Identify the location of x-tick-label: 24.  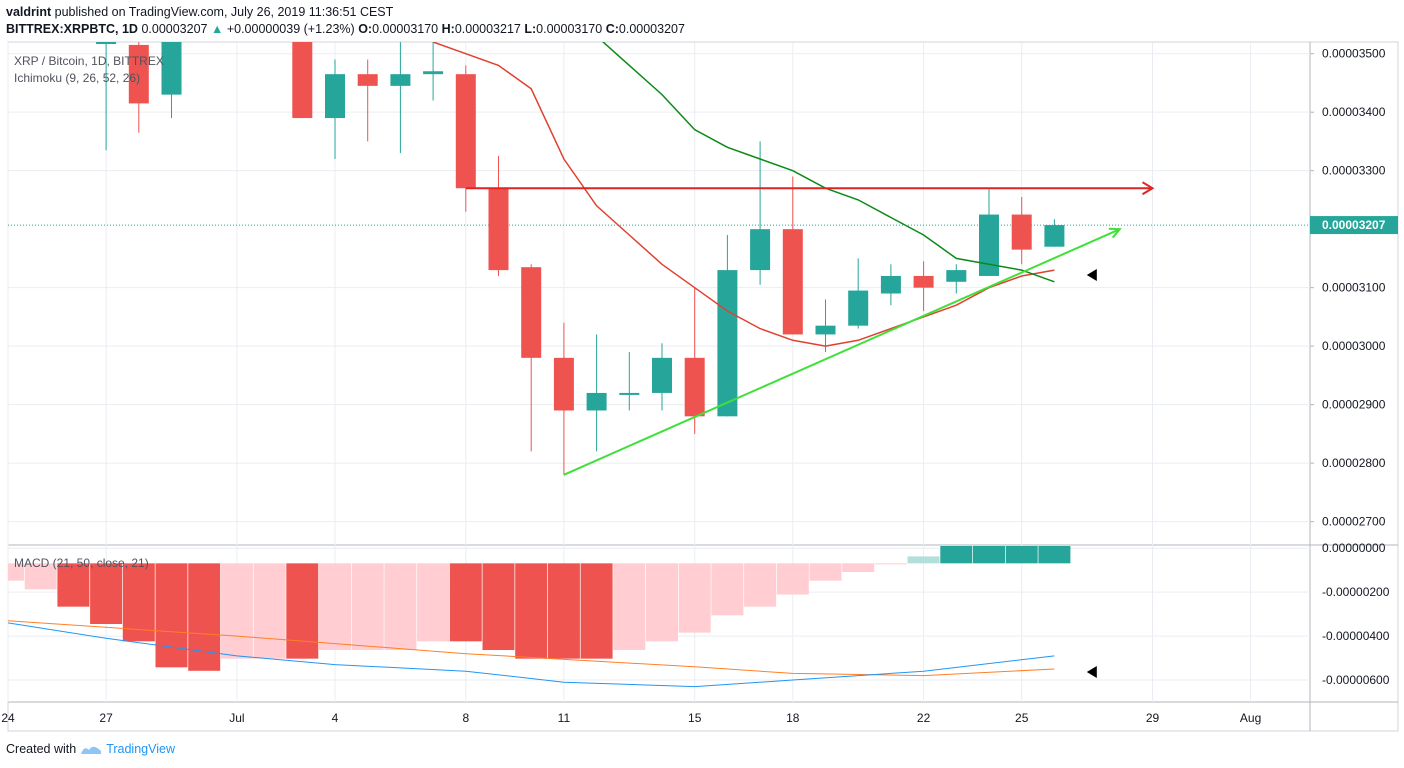
(8, 718).